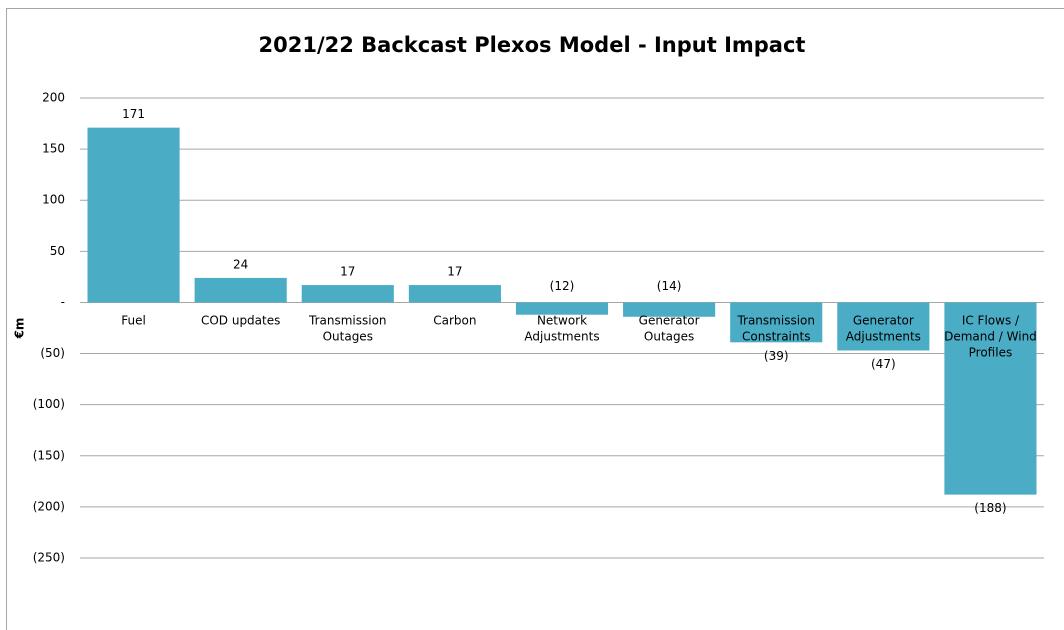 The image size is (1064, 630). What do you see at coordinates (240, 264) in the screenshot?
I see `value-label: 24` at bounding box center [240, 264].